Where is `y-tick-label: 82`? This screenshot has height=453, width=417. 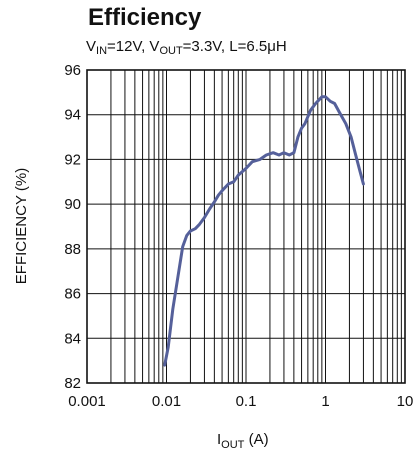
y-tick-label: 82 is located at coordinates (72, 383).